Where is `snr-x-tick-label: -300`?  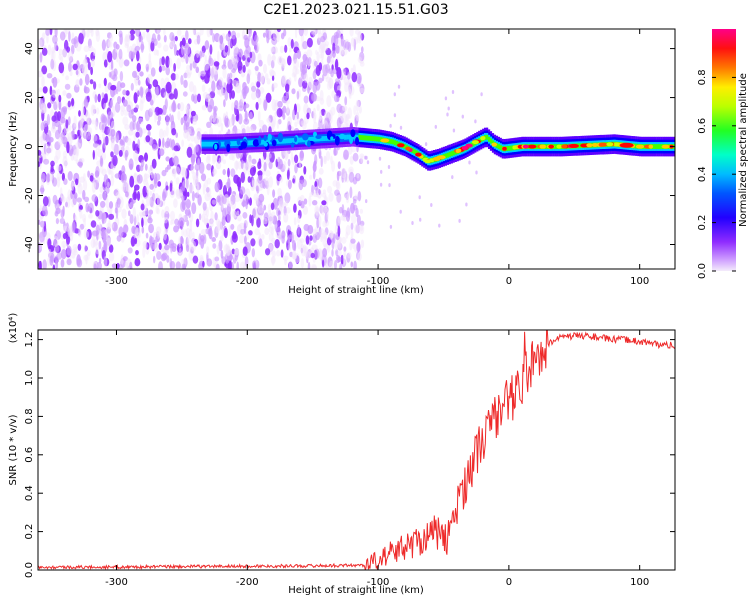 snr-x-tick-label: -300 is located at coordinates (116, 582).